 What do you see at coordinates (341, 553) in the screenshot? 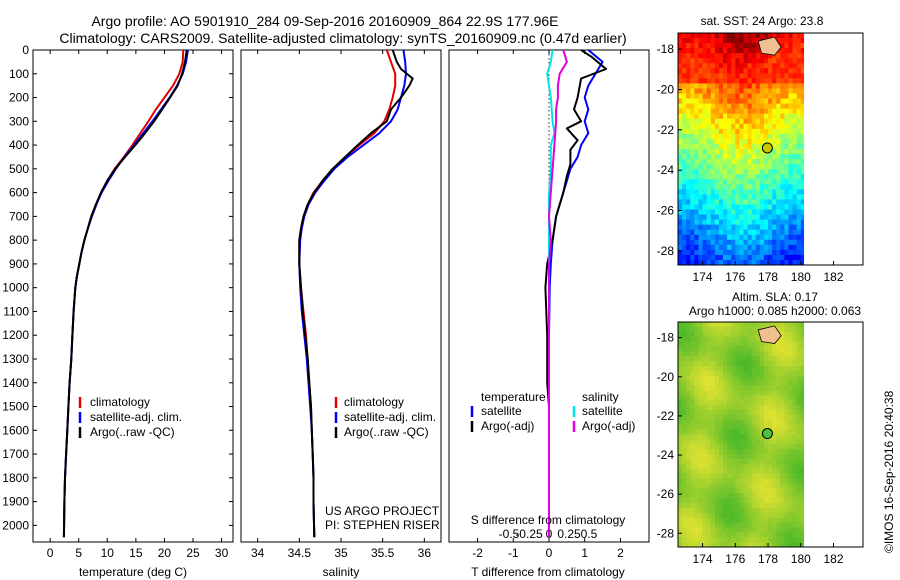
I see `x-tick-label: 35` at bounding box center [341, 553].